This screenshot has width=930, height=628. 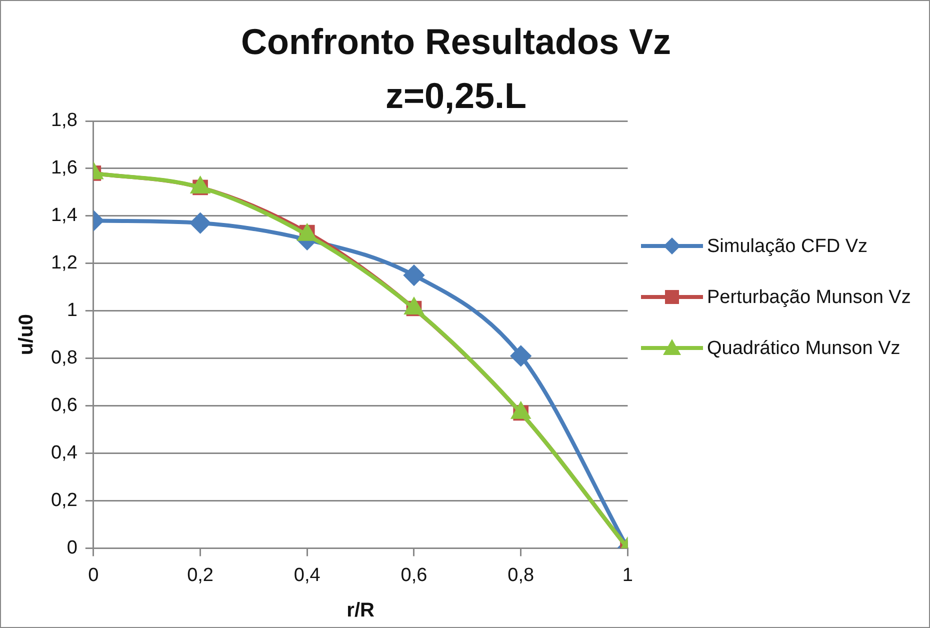 I want to click on x-tick-label: 0,4, so click(x=307, y=575).